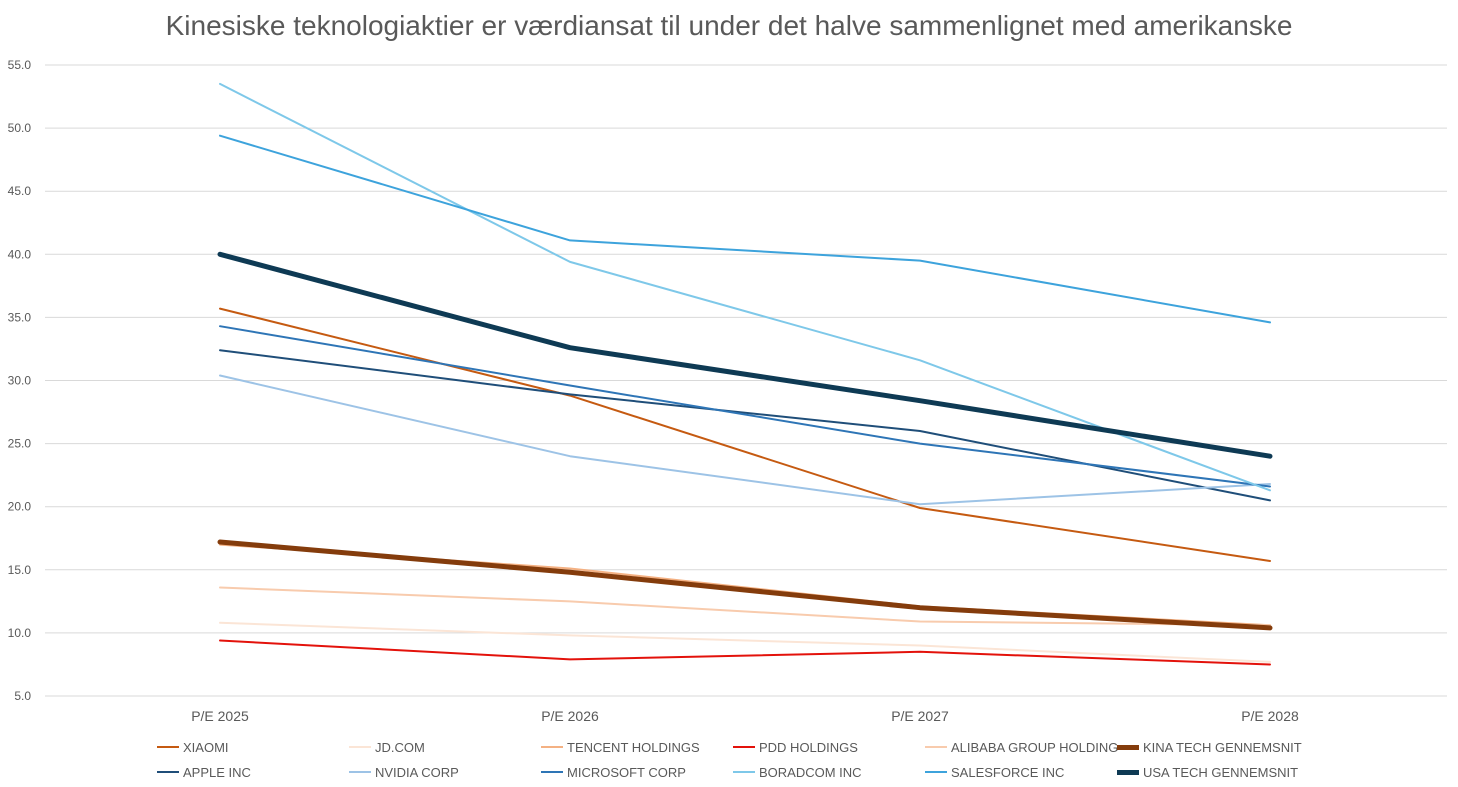 The height and width of the screenshot is (787, 1458). I want to click on y-tick-label: 45.0, so click(20, 191).